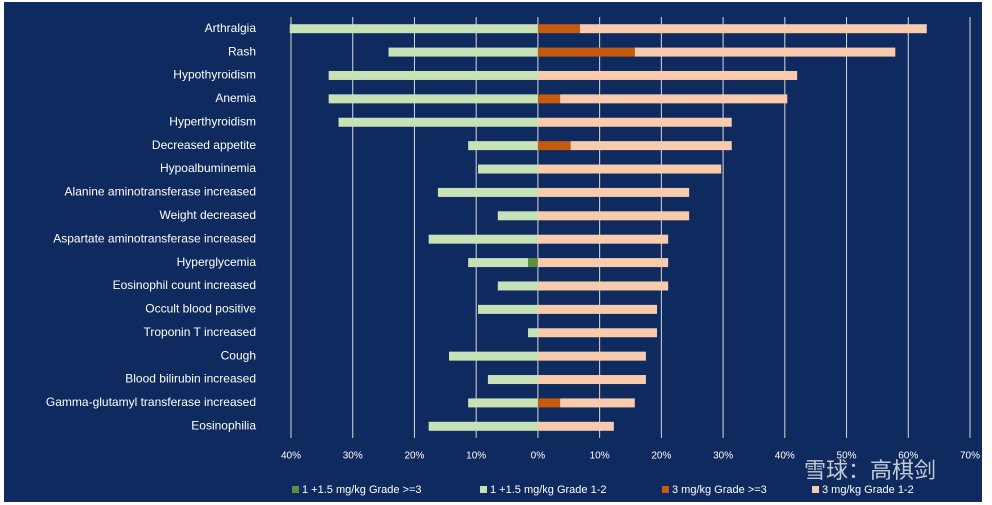 Image resolution: width=992 pixels, height=505 pixels. Describe the element at coordinates (235, 98) in the screenshot. I see `y-tick-label: Anemia` at that location.